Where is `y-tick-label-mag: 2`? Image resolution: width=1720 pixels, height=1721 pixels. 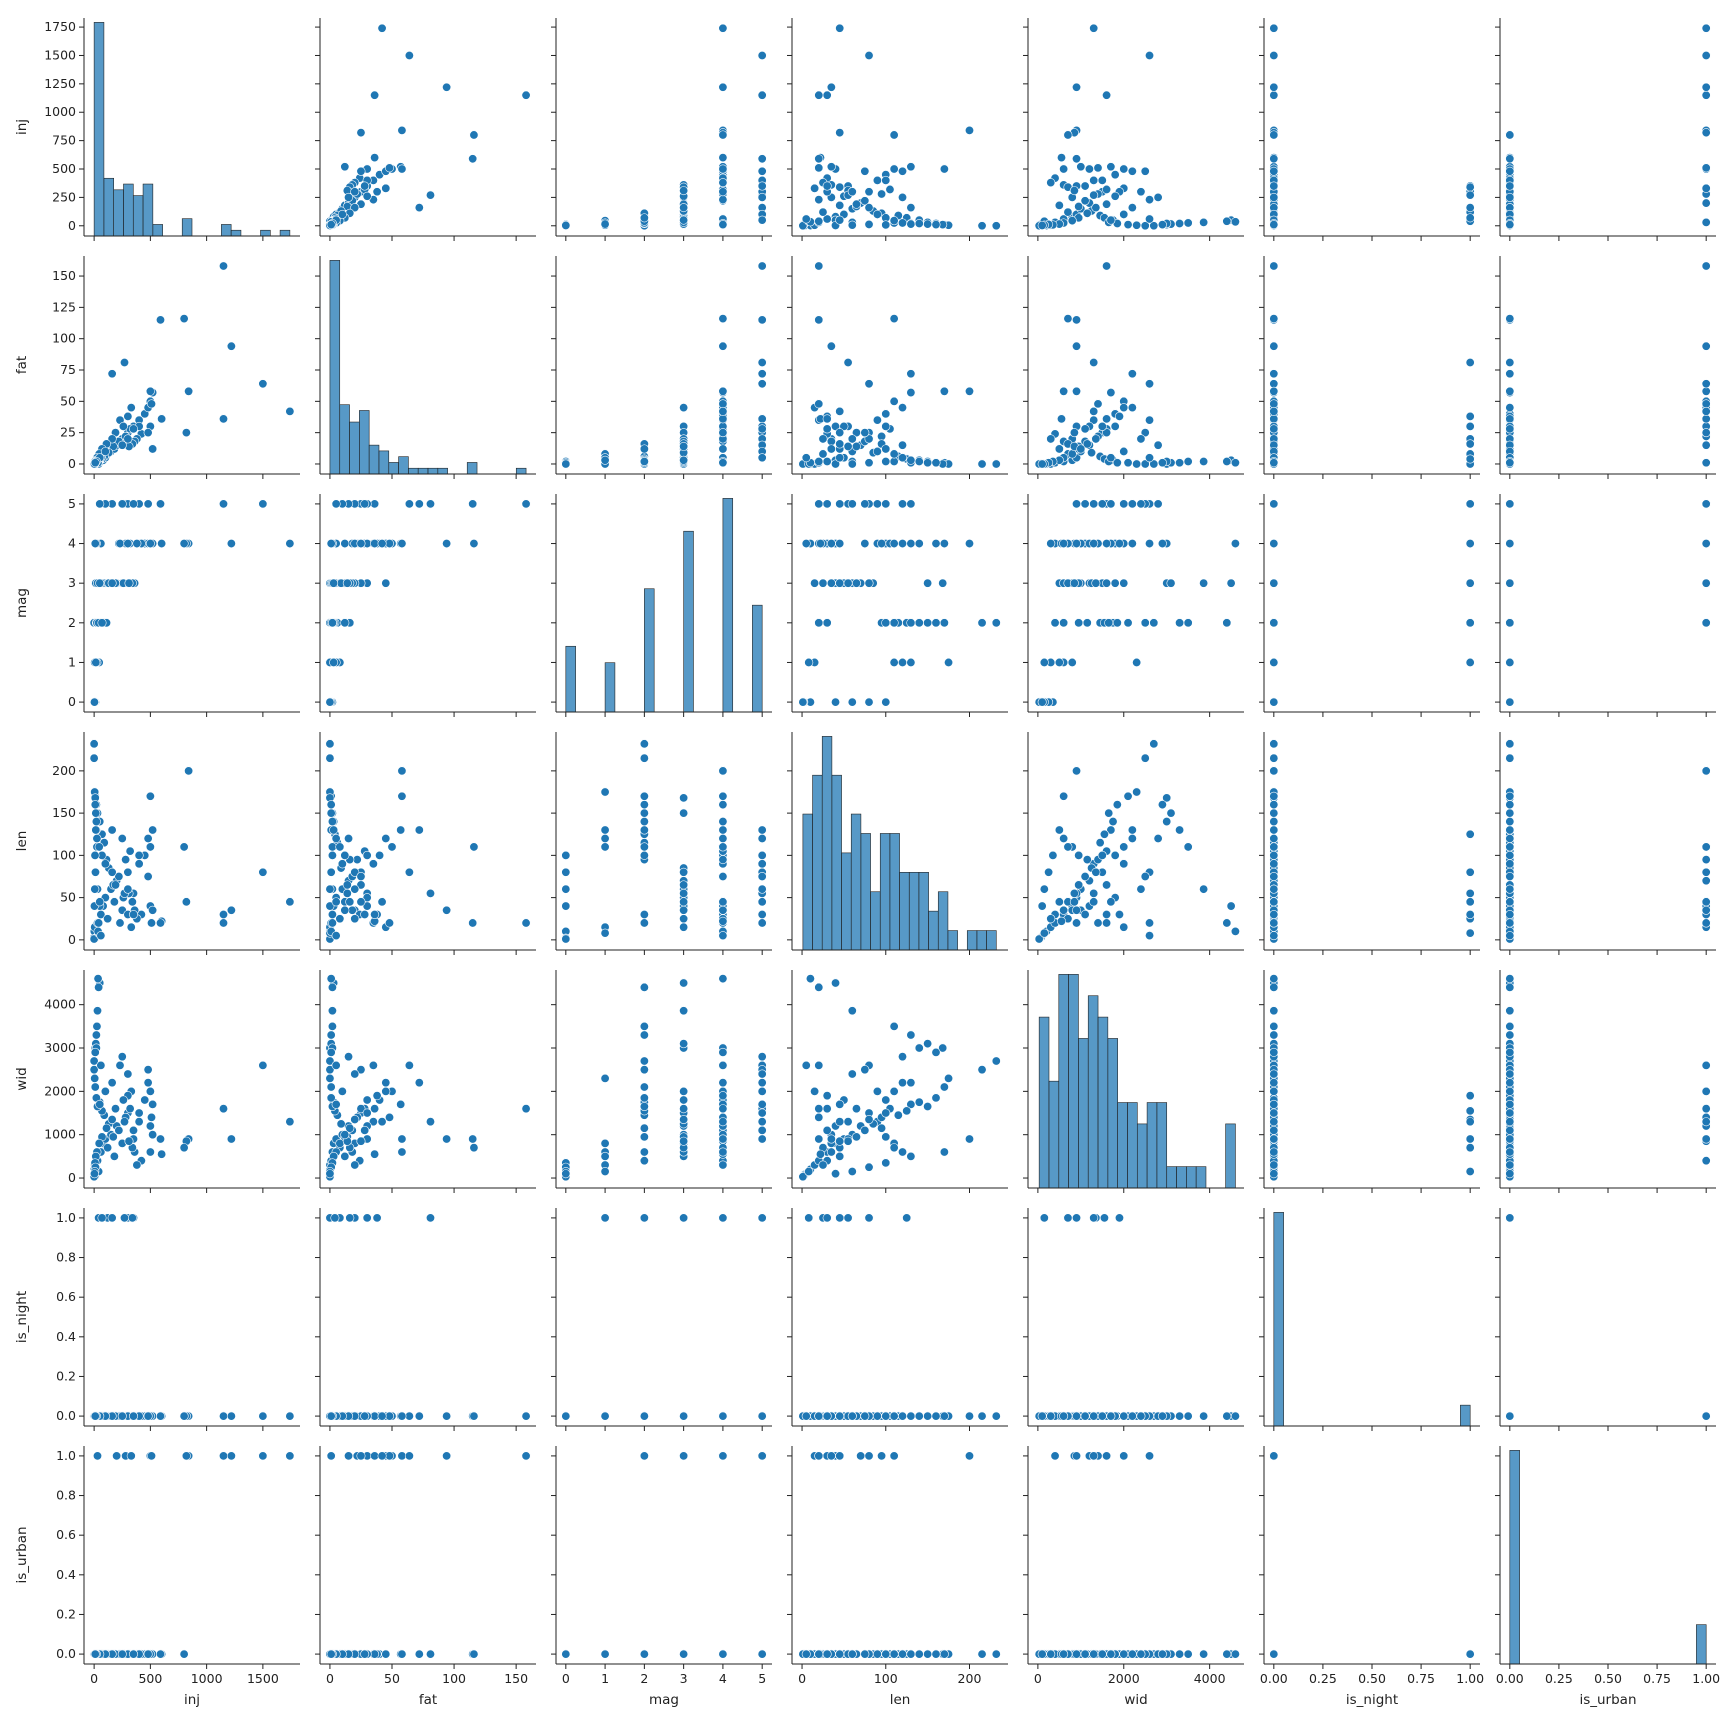 y-tick-label-mag: 2 is located at coordinates (72, 622).